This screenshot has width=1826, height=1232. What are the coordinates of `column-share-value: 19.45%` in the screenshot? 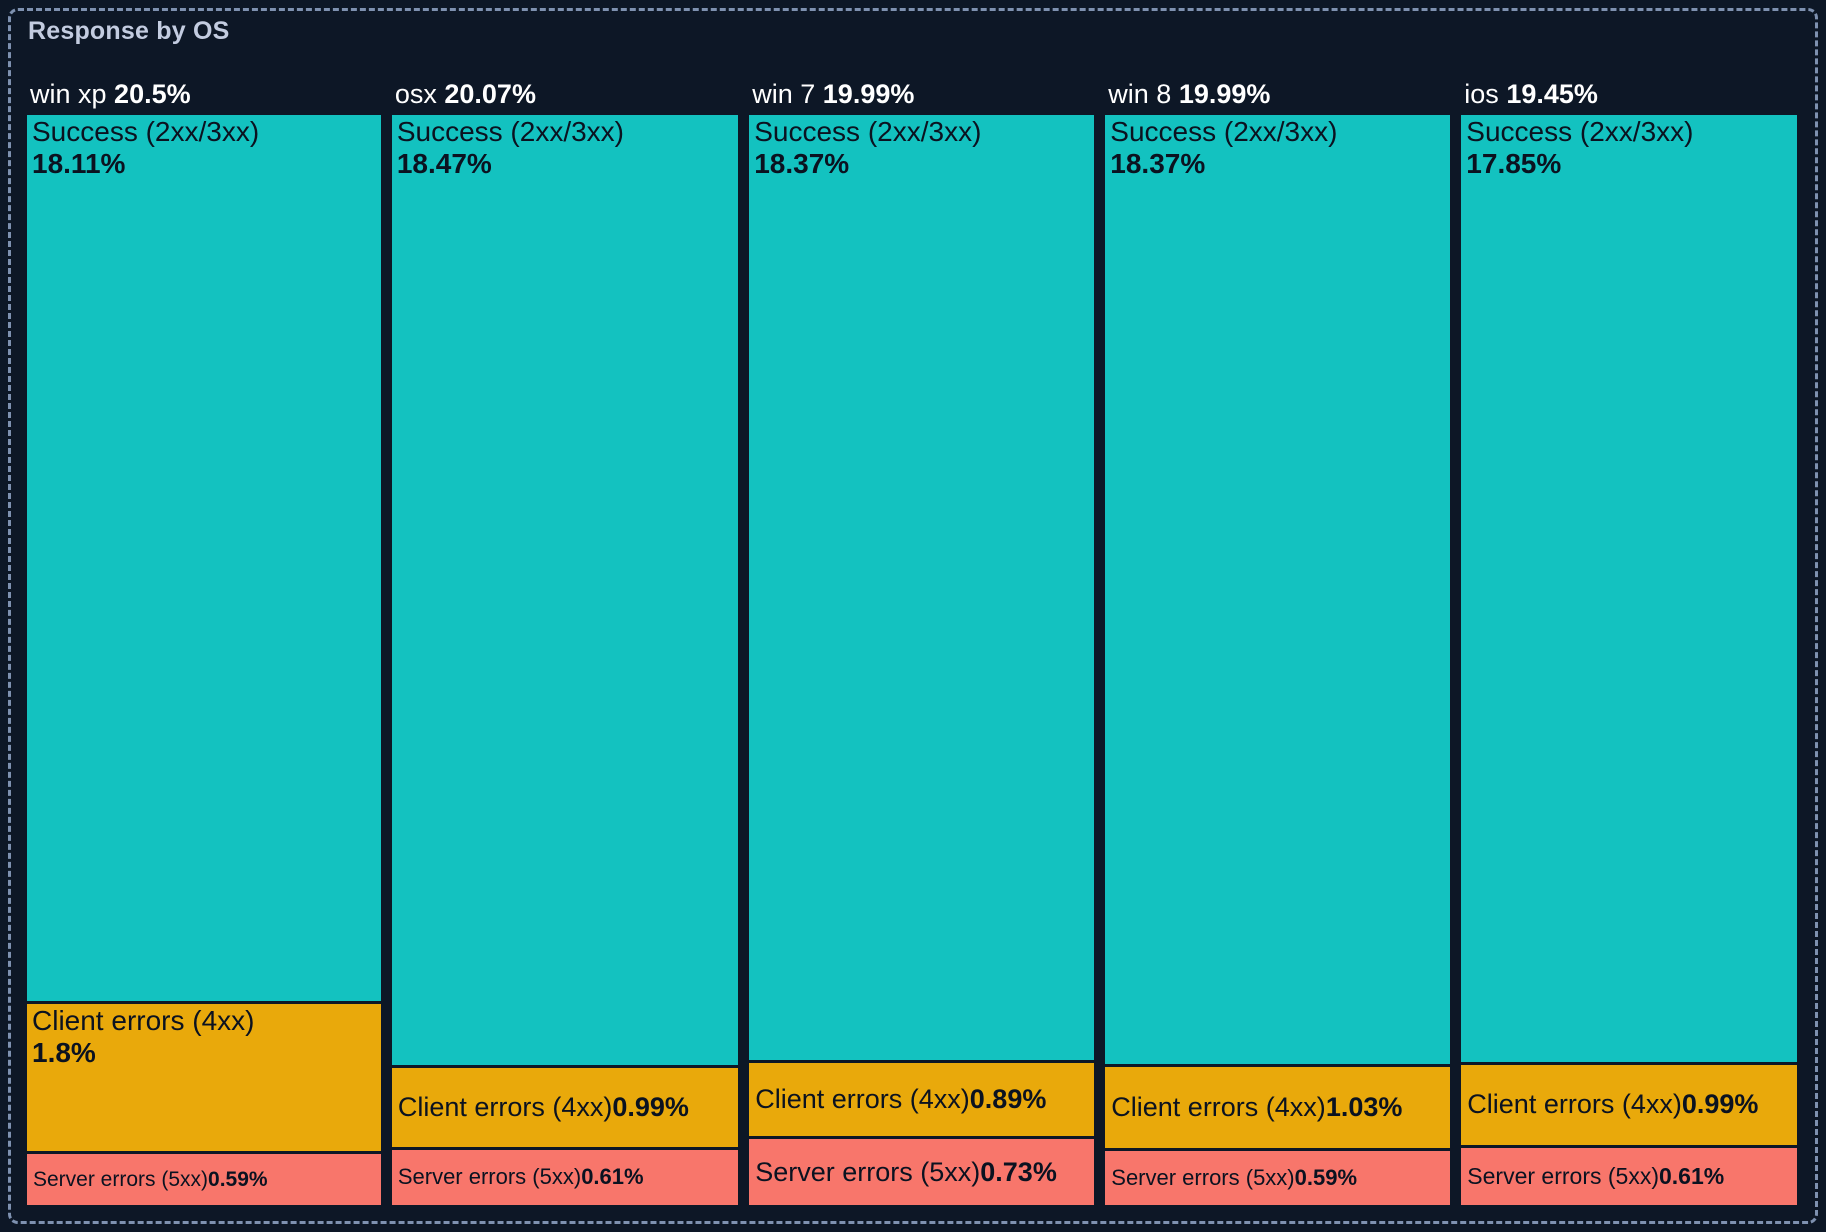 It's located at (1552, 94).